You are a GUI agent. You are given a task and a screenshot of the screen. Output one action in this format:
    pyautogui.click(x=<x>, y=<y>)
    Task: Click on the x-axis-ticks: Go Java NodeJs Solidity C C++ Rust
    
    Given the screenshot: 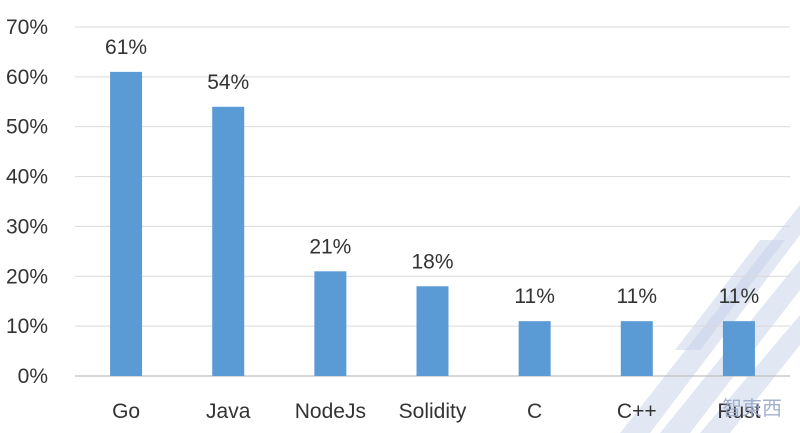 What is the action you would take?
    pyautogui.click(x=436, y=411)
    